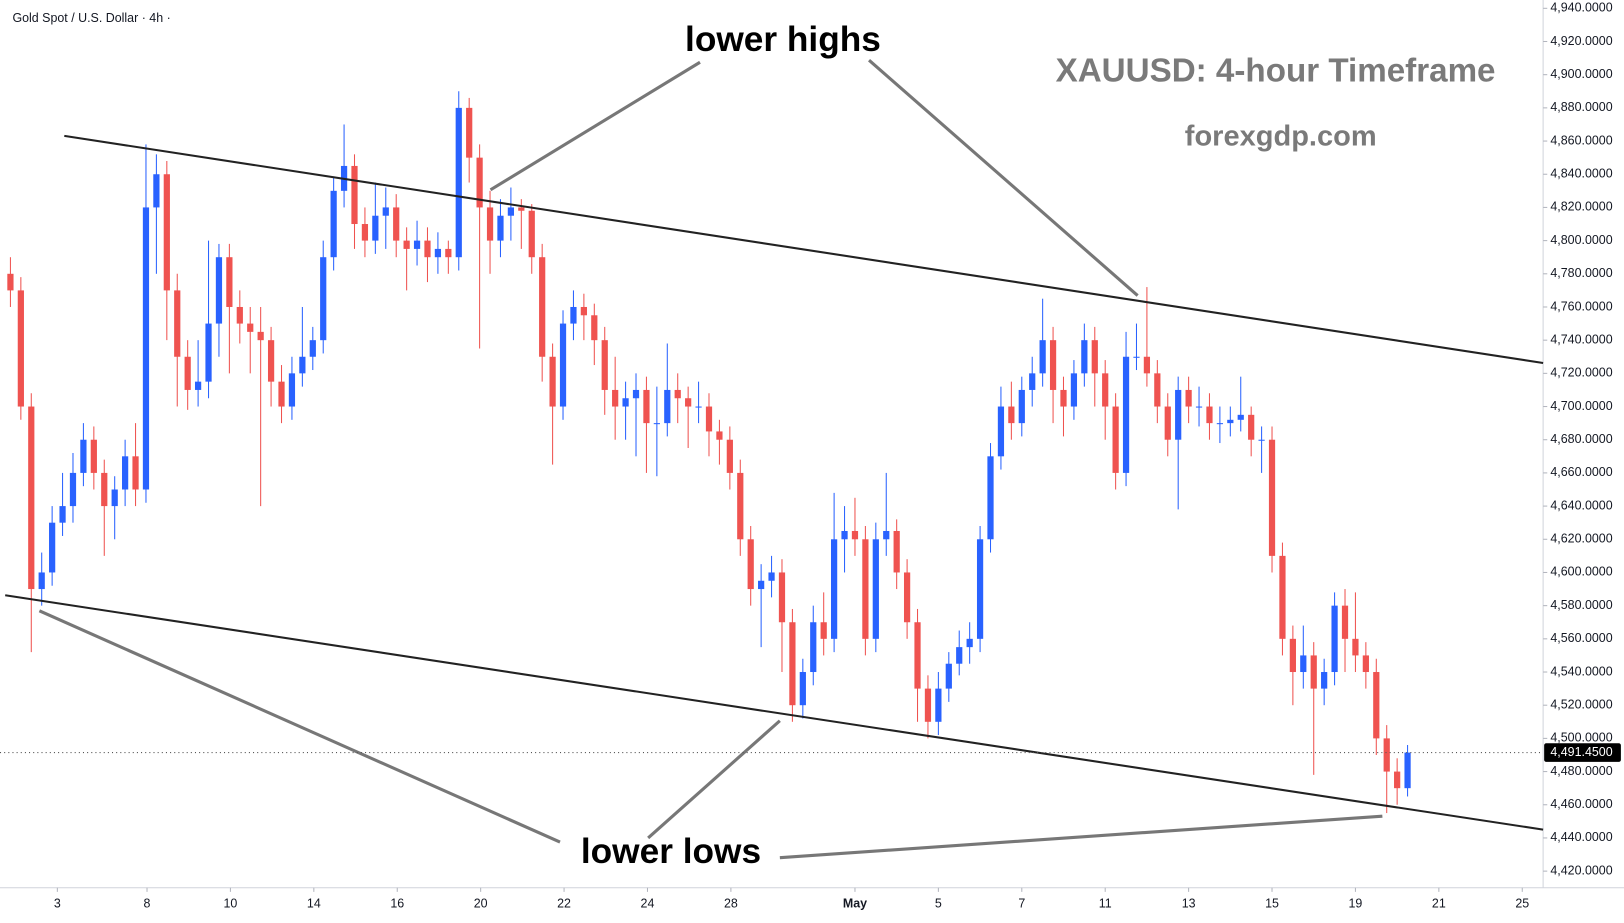  What do you see at coordinates (57, 904) in the screenshot?
I see `x-tick-label: 3` at bounding box center [57, 904].